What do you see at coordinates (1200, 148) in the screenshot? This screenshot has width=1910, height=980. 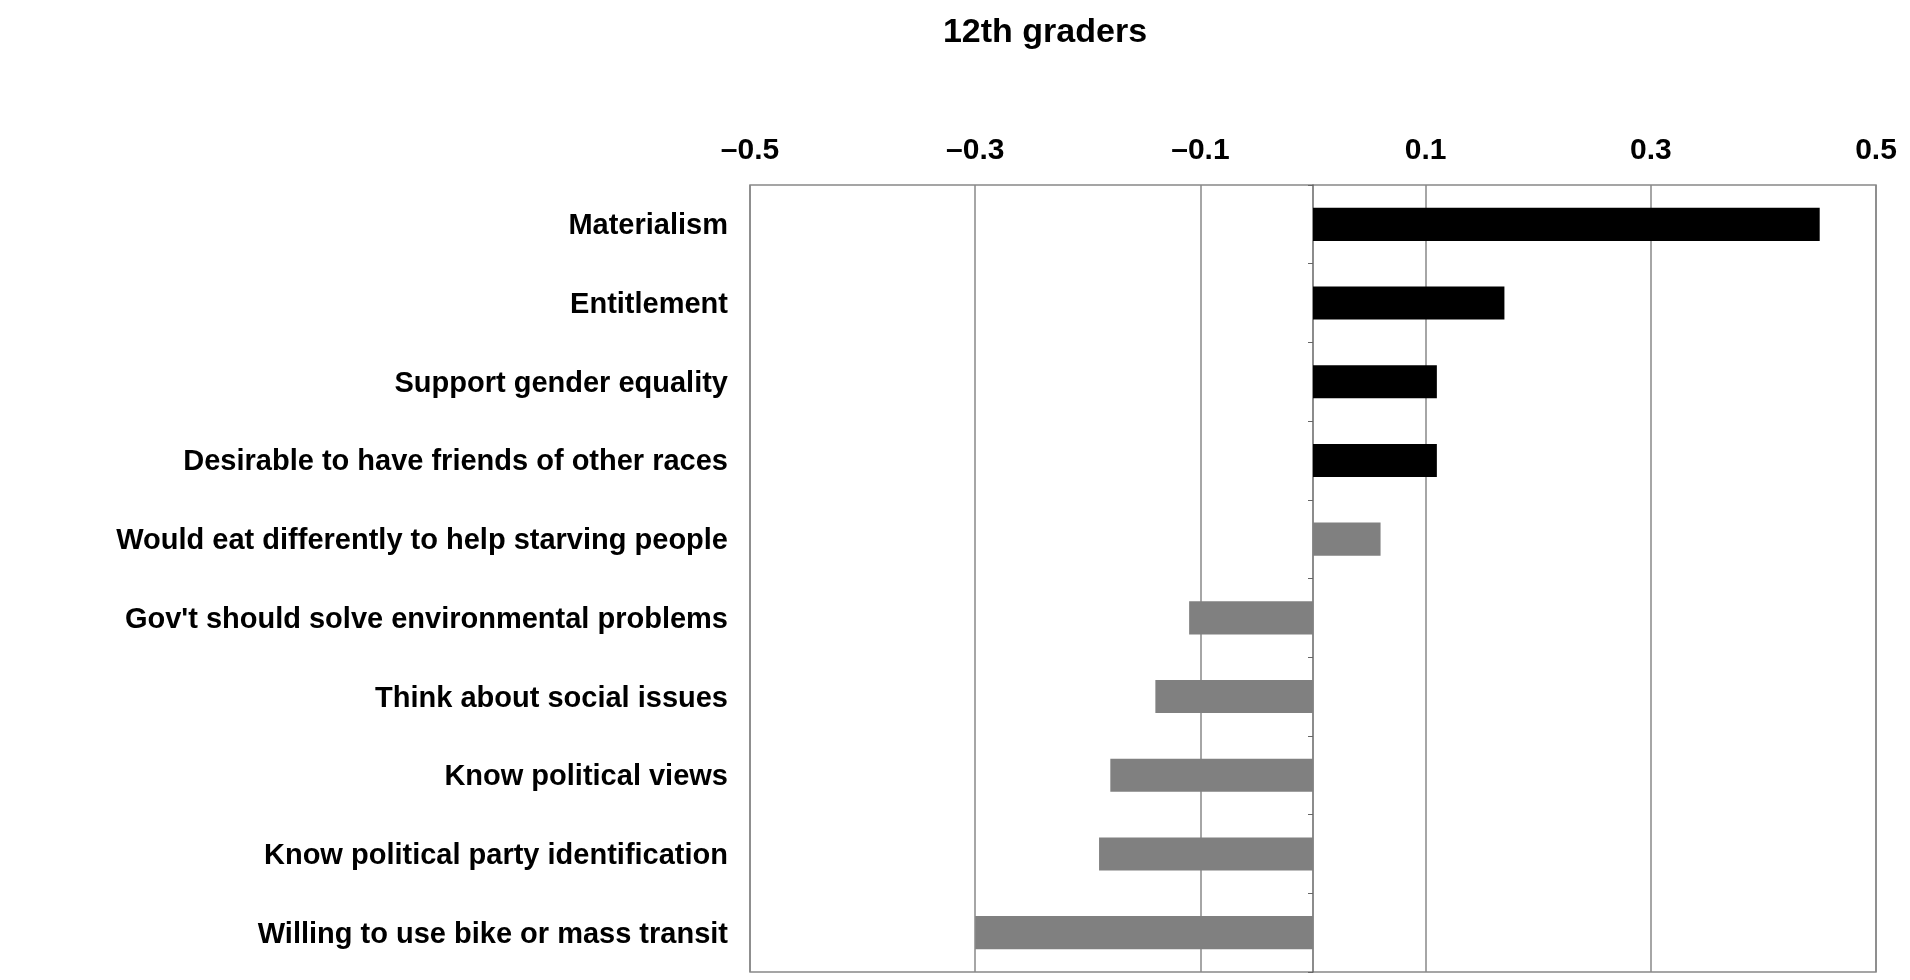 I see `x-tick-label: –0.1` at bounding box center [1200, 148].